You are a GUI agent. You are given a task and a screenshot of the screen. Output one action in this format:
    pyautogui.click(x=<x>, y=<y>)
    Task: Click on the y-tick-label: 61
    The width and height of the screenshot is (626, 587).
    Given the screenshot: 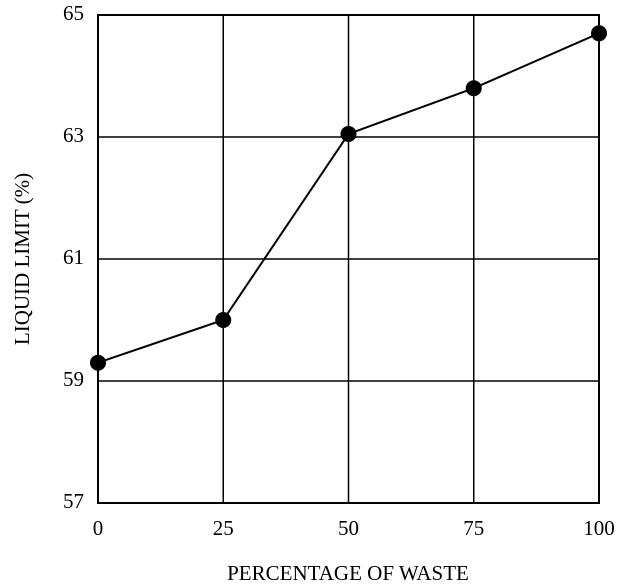 What is the action you would take?
    pyautogui.click(x=73, y=257)
    